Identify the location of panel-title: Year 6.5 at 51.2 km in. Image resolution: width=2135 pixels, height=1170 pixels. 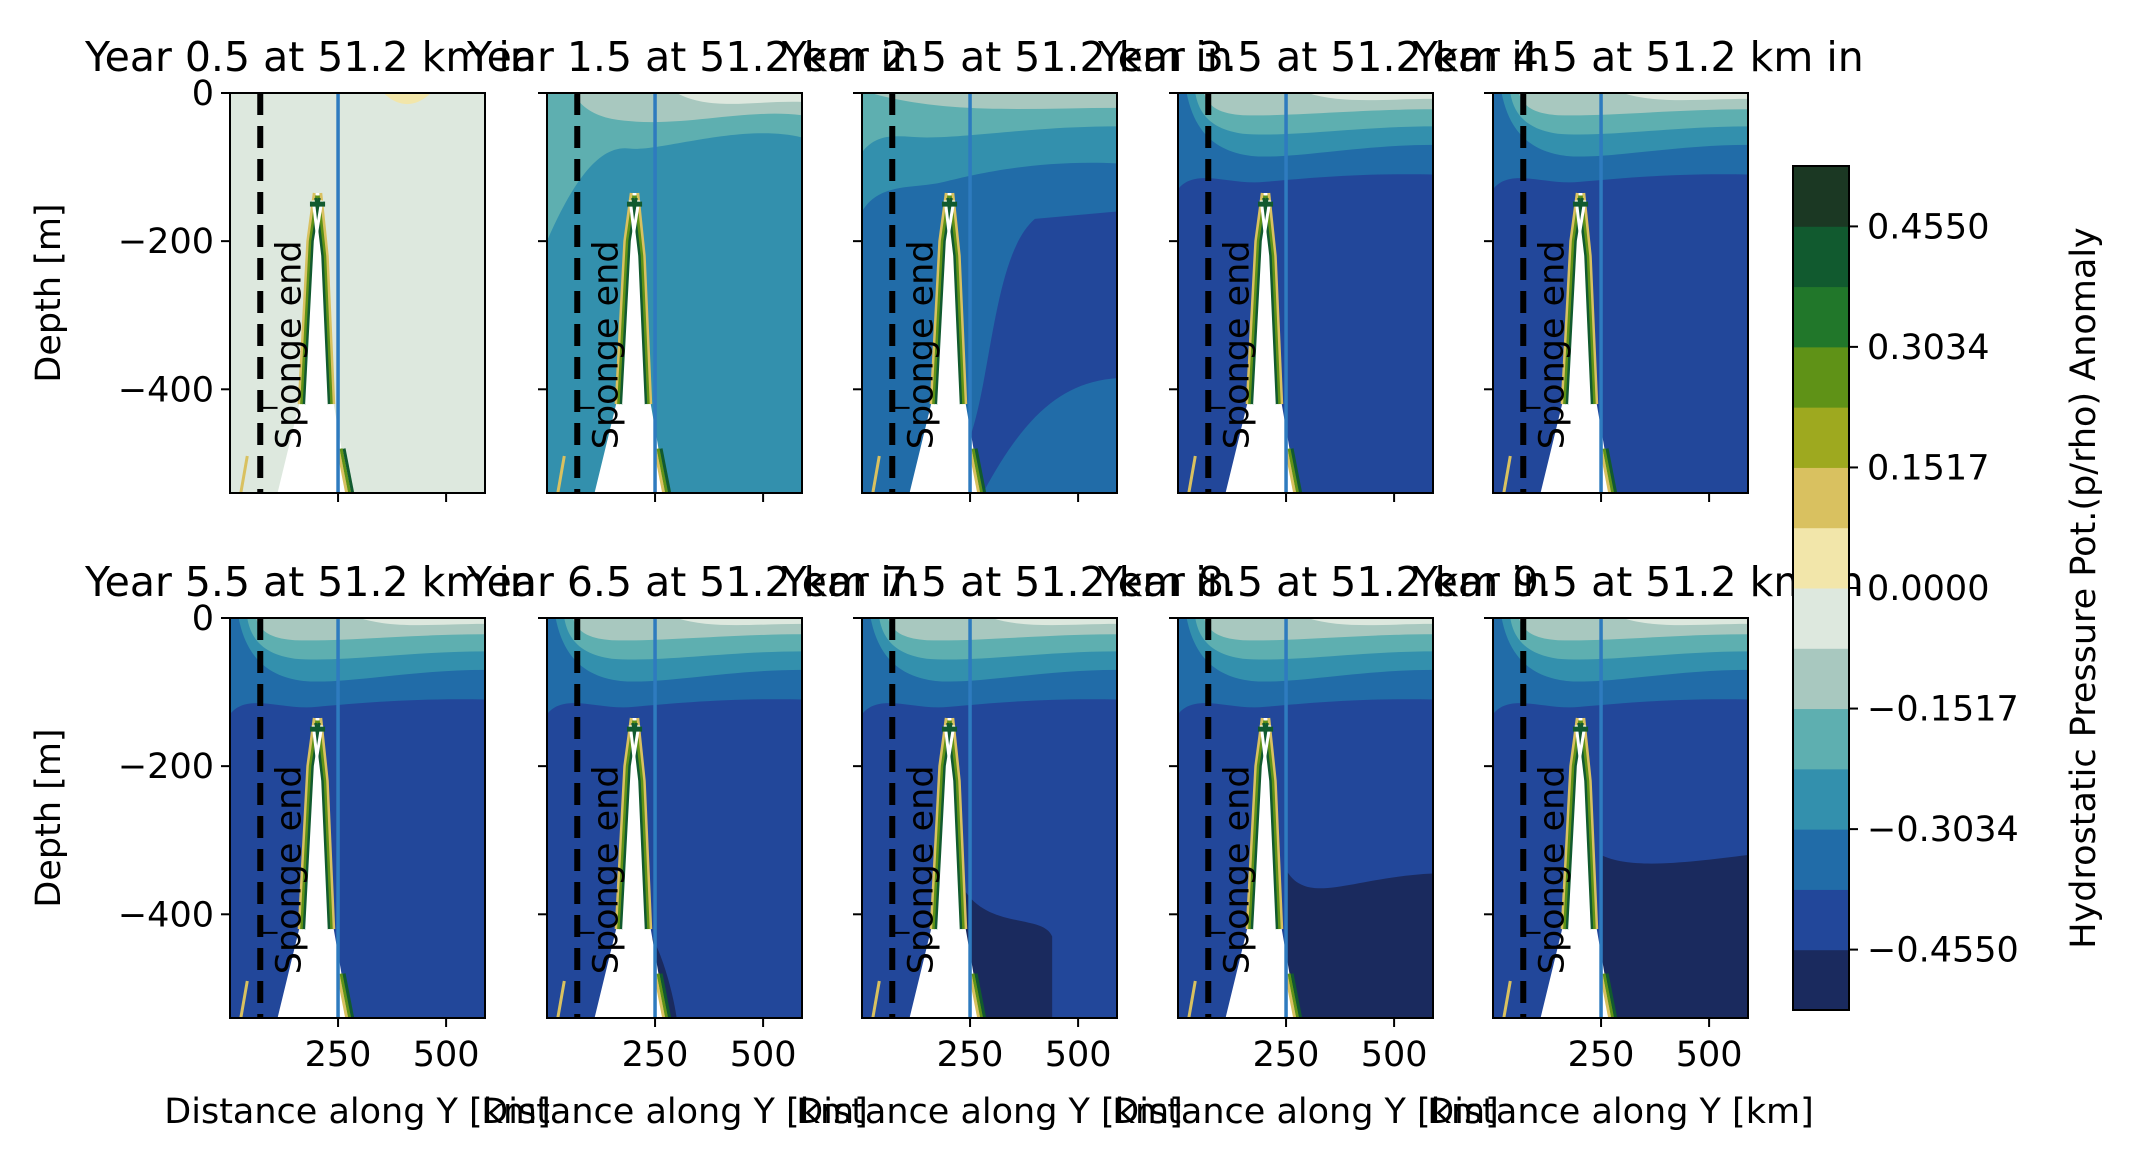
(692, 582).